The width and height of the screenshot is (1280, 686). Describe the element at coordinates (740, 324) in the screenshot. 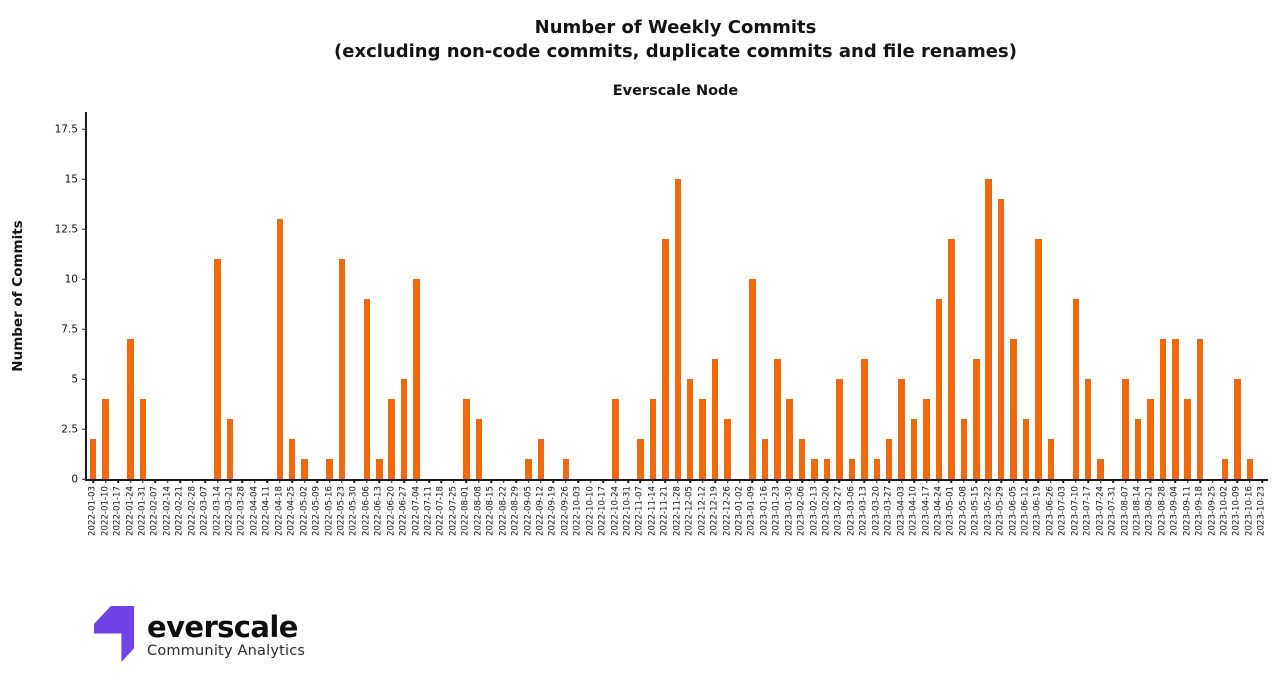

I see `bar-slot: 2023-01-02` at that location.